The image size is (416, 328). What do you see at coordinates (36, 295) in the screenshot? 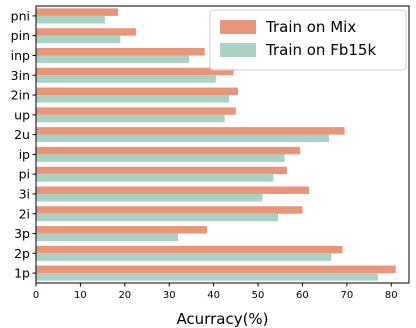
I see `x-tick-label-0: 0` at bounding box center [36, 295].